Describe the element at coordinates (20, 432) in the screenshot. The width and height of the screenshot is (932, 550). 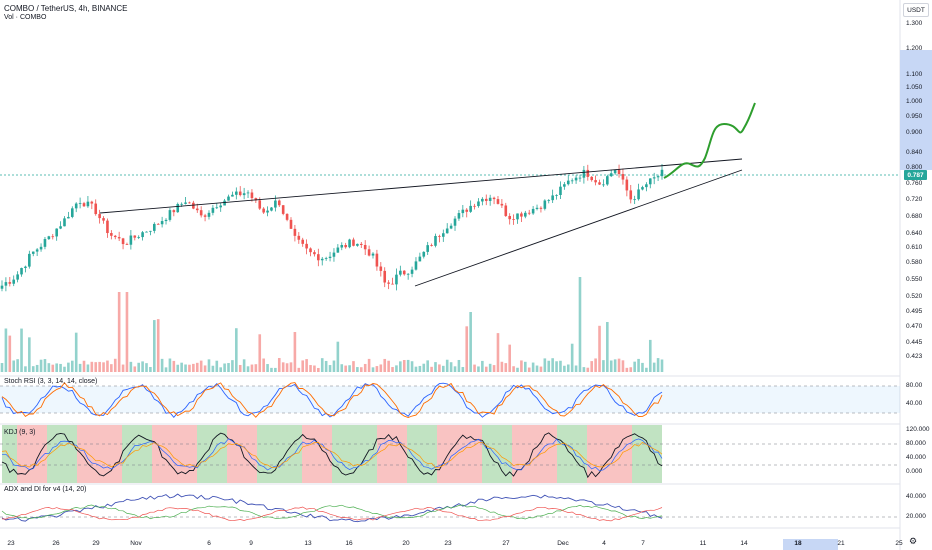
I see `kdj-label: KDJ (9, 3)` at that location.